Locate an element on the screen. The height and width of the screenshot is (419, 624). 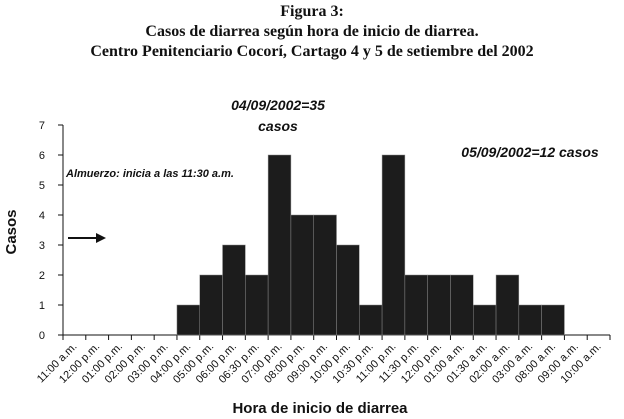
arrow is located at coordinates (87, 238).